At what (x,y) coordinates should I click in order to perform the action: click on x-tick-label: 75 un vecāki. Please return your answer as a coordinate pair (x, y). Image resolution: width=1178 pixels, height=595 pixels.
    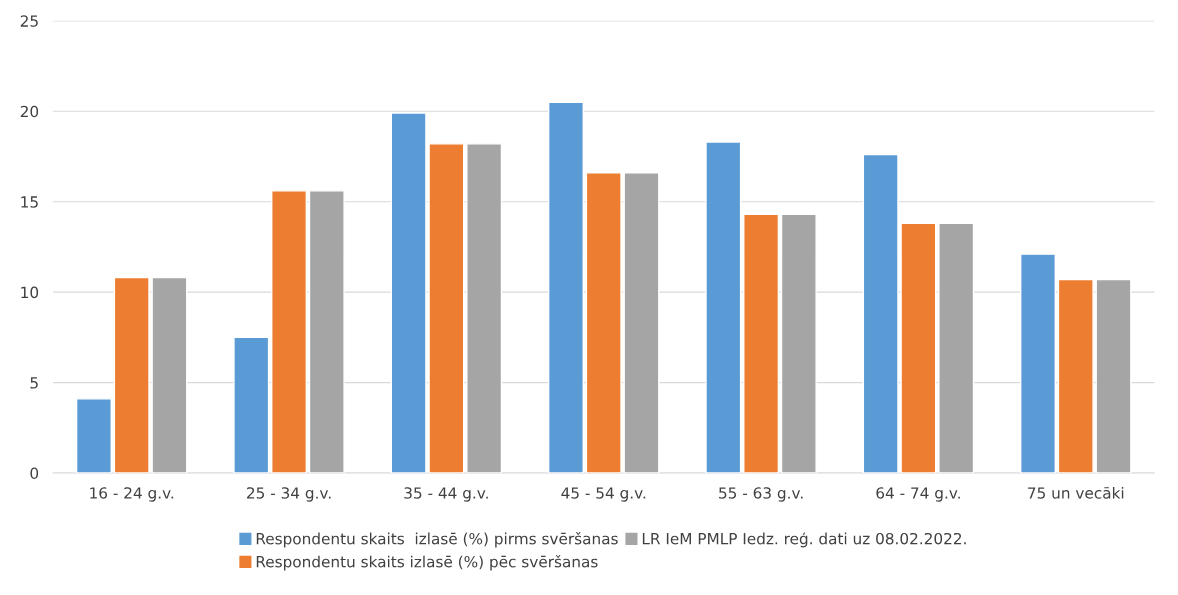
    Looking at the image, I should click on (1076, 492).